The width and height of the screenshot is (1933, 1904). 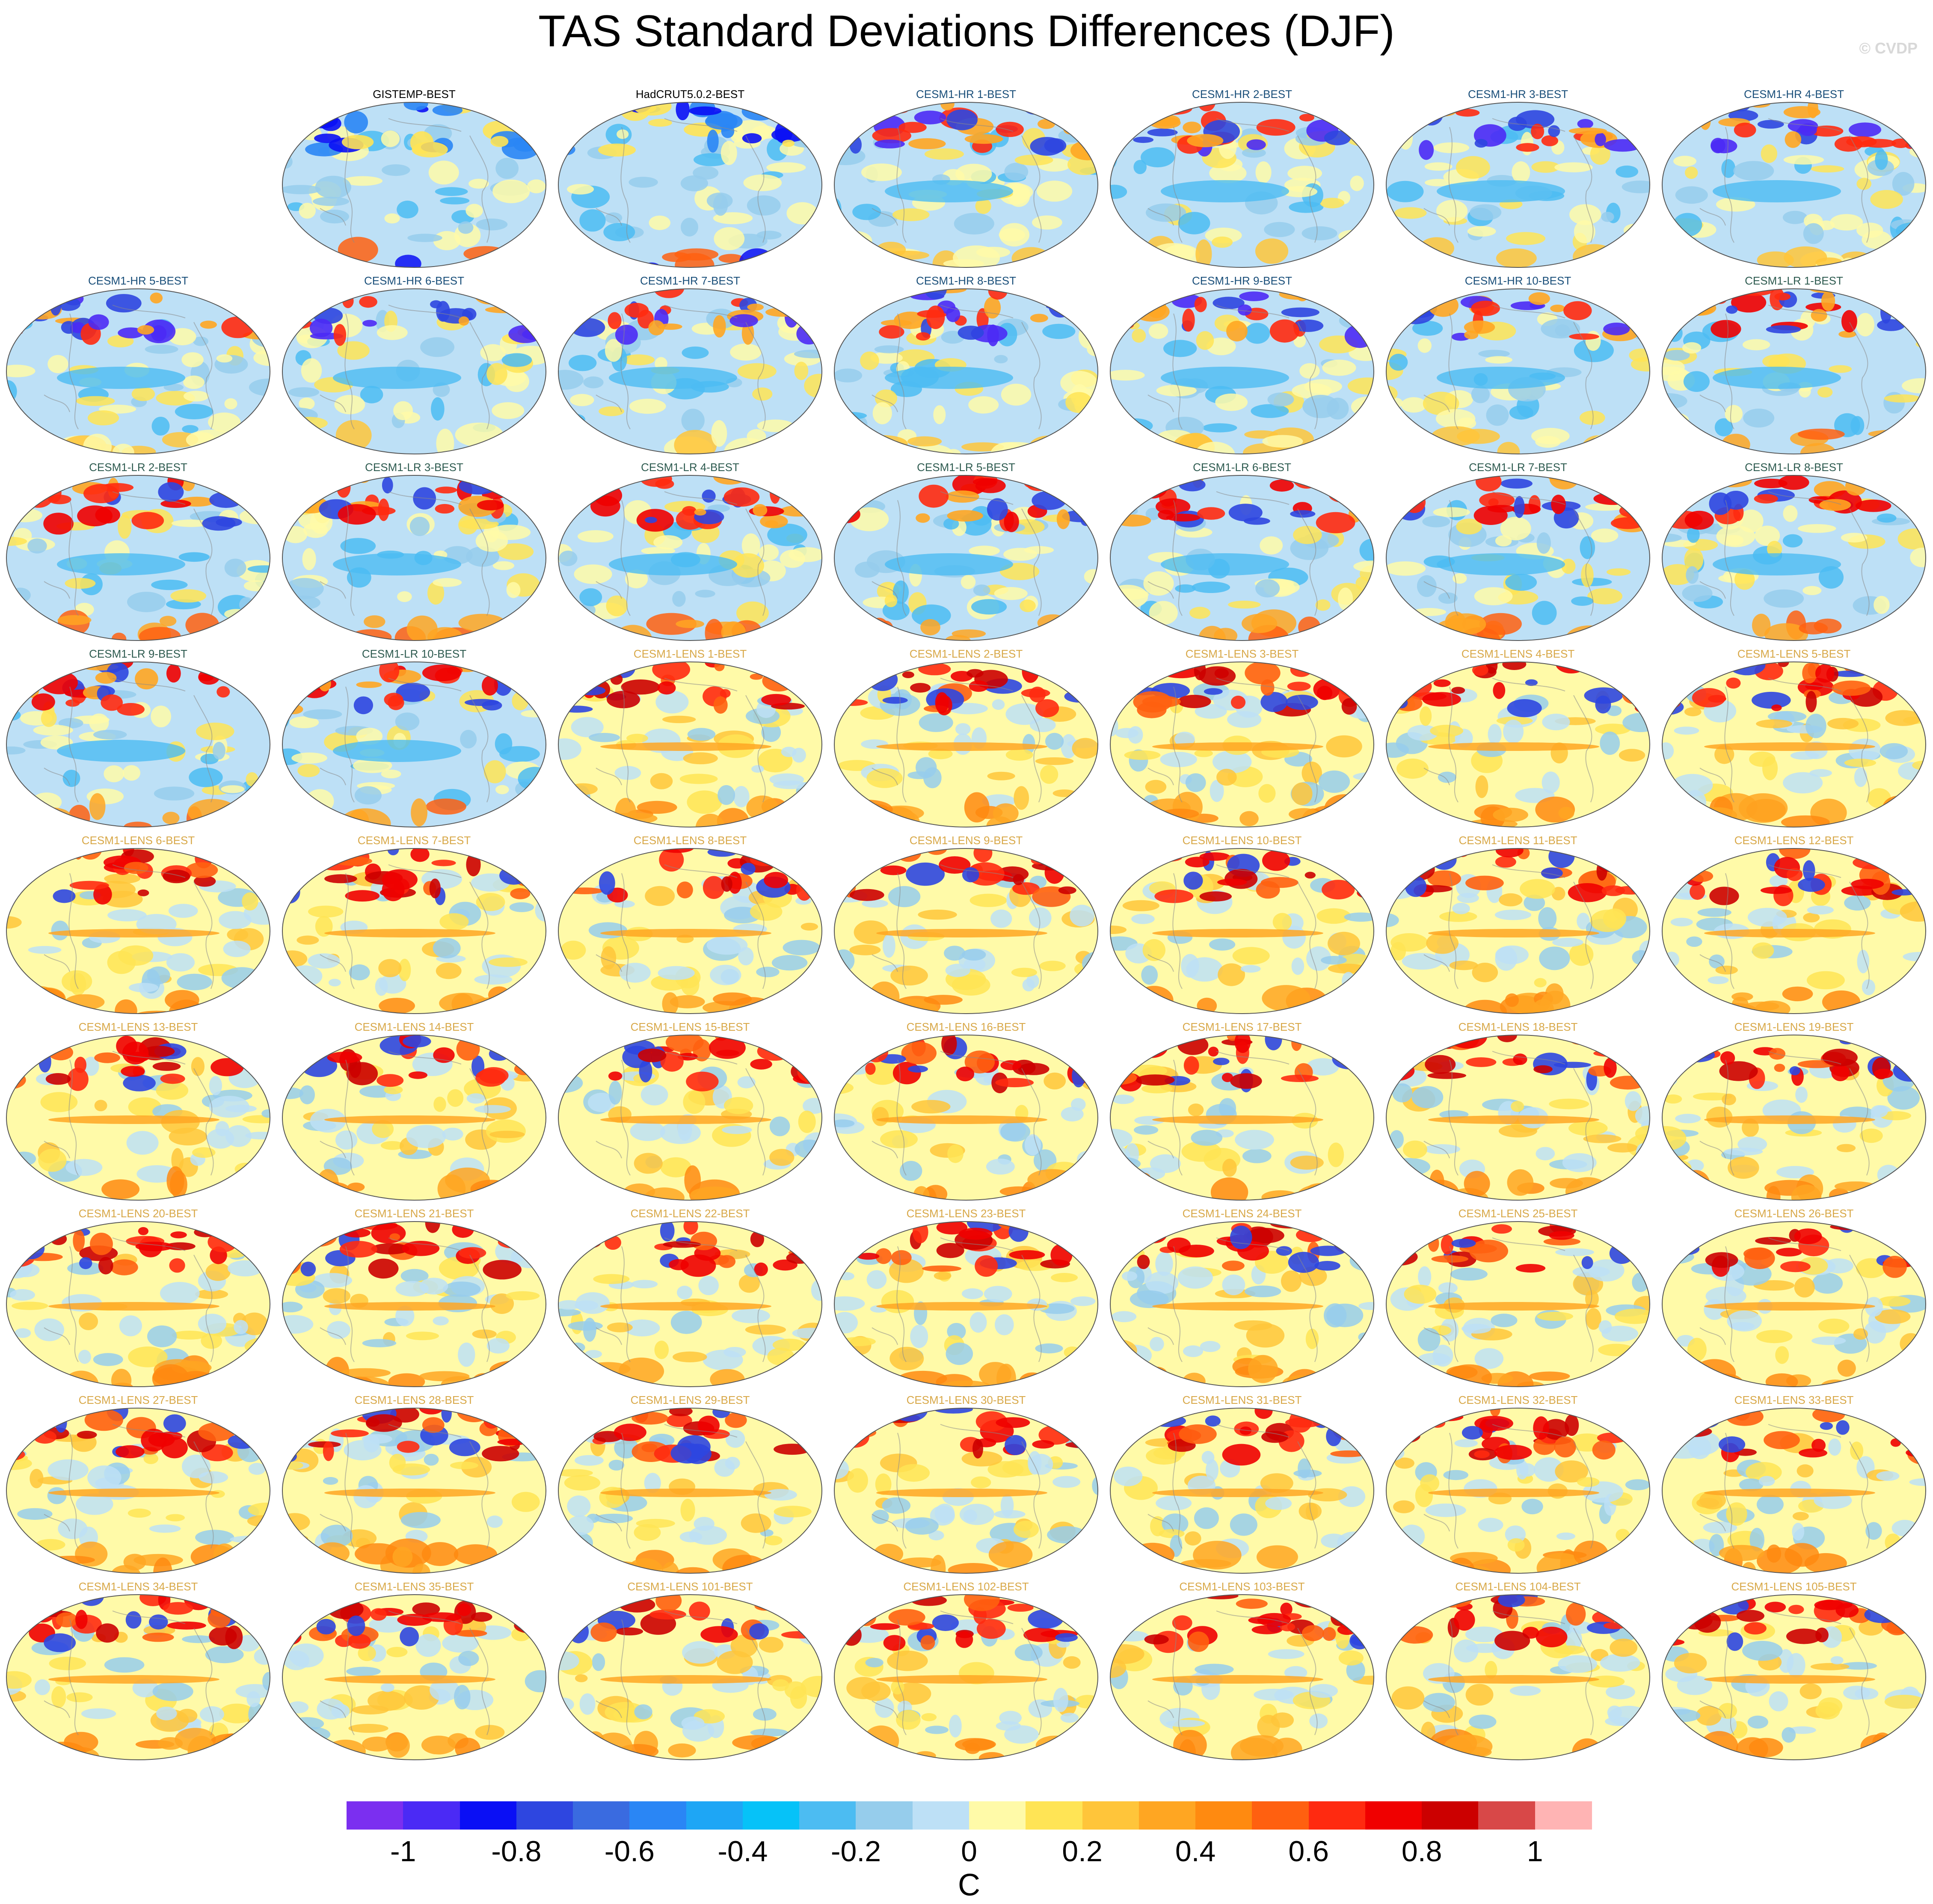 I want to click on map-panel: CESM1-LENS 10-BEST, so click(x=1242, y=926).